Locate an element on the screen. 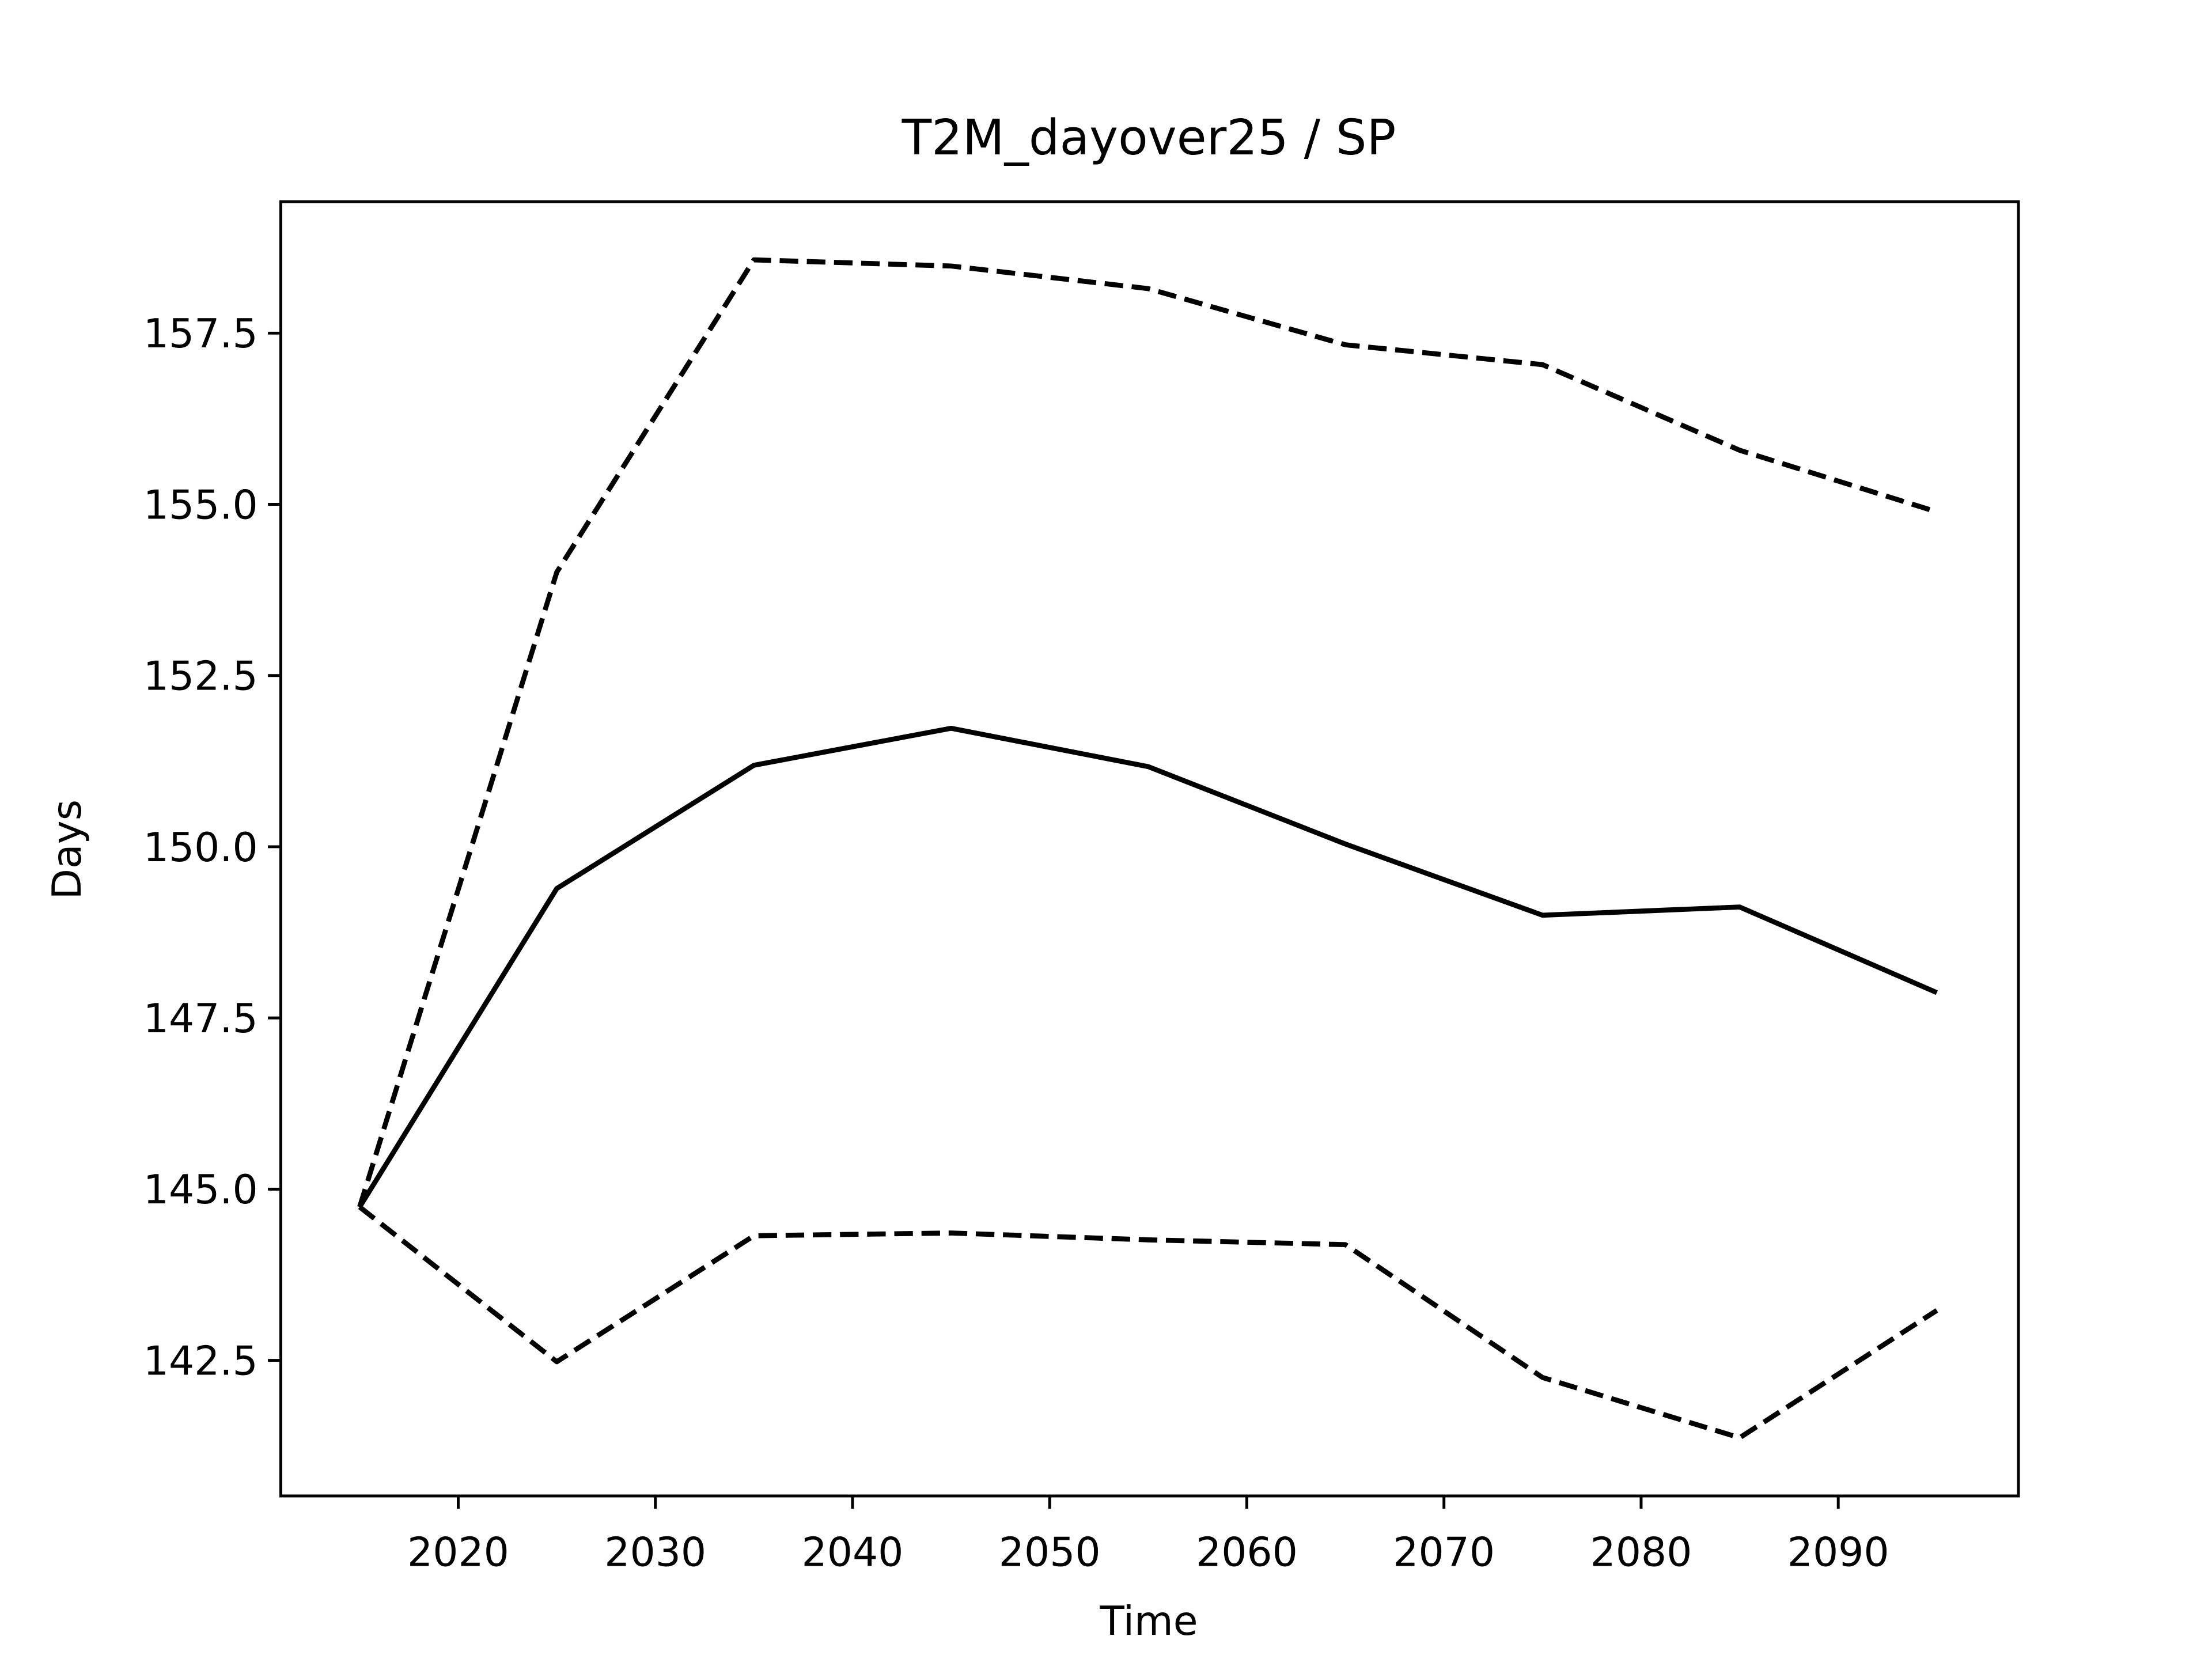 The width and height of the screenshot is (2212, 1659). y-tick-label: 147.5 is located at coordinates (200, 1018).